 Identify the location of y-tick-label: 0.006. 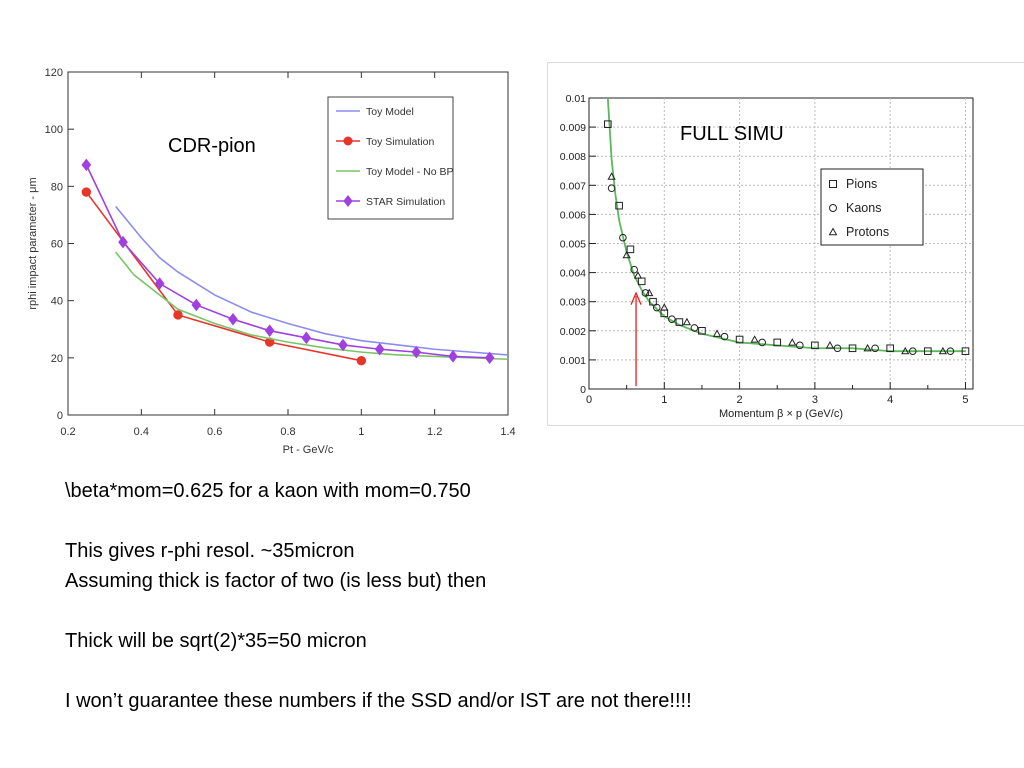
(573, 215).